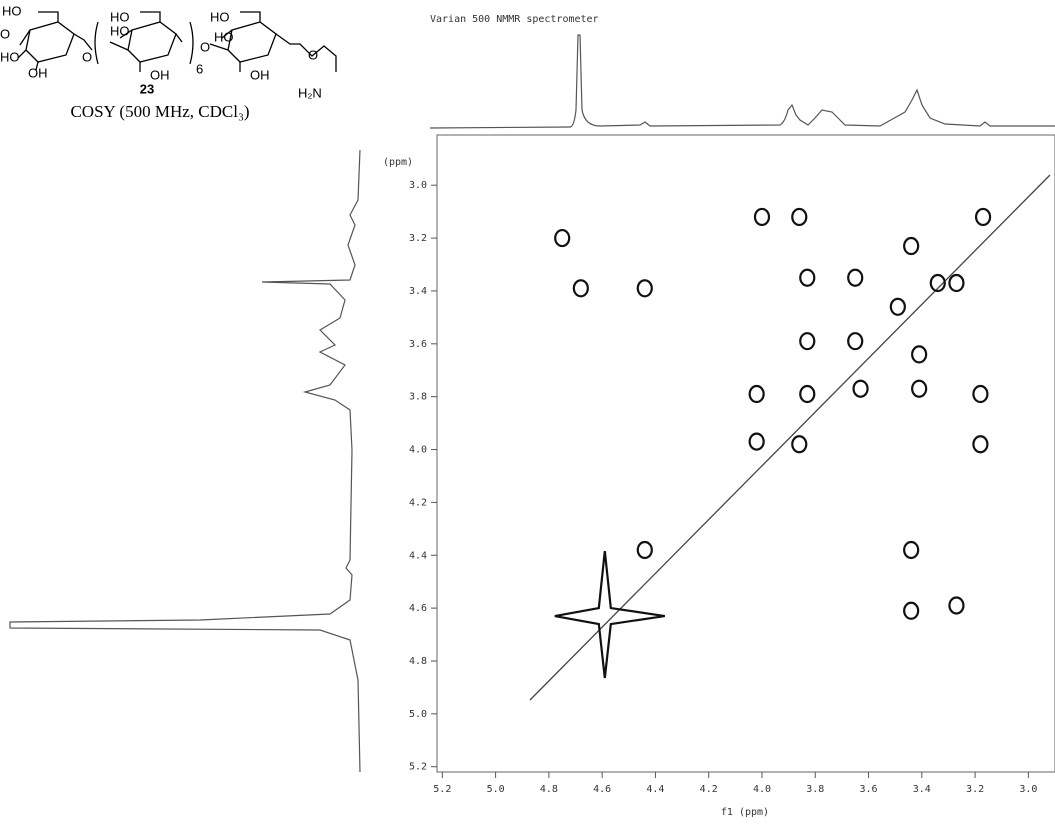 The width and height of the screenshot is (1055, 827). What do you see at coordinates (418, 238) in the screenshot?
I see `y-tick-label: 3.2` at bounding box center [418, 238].